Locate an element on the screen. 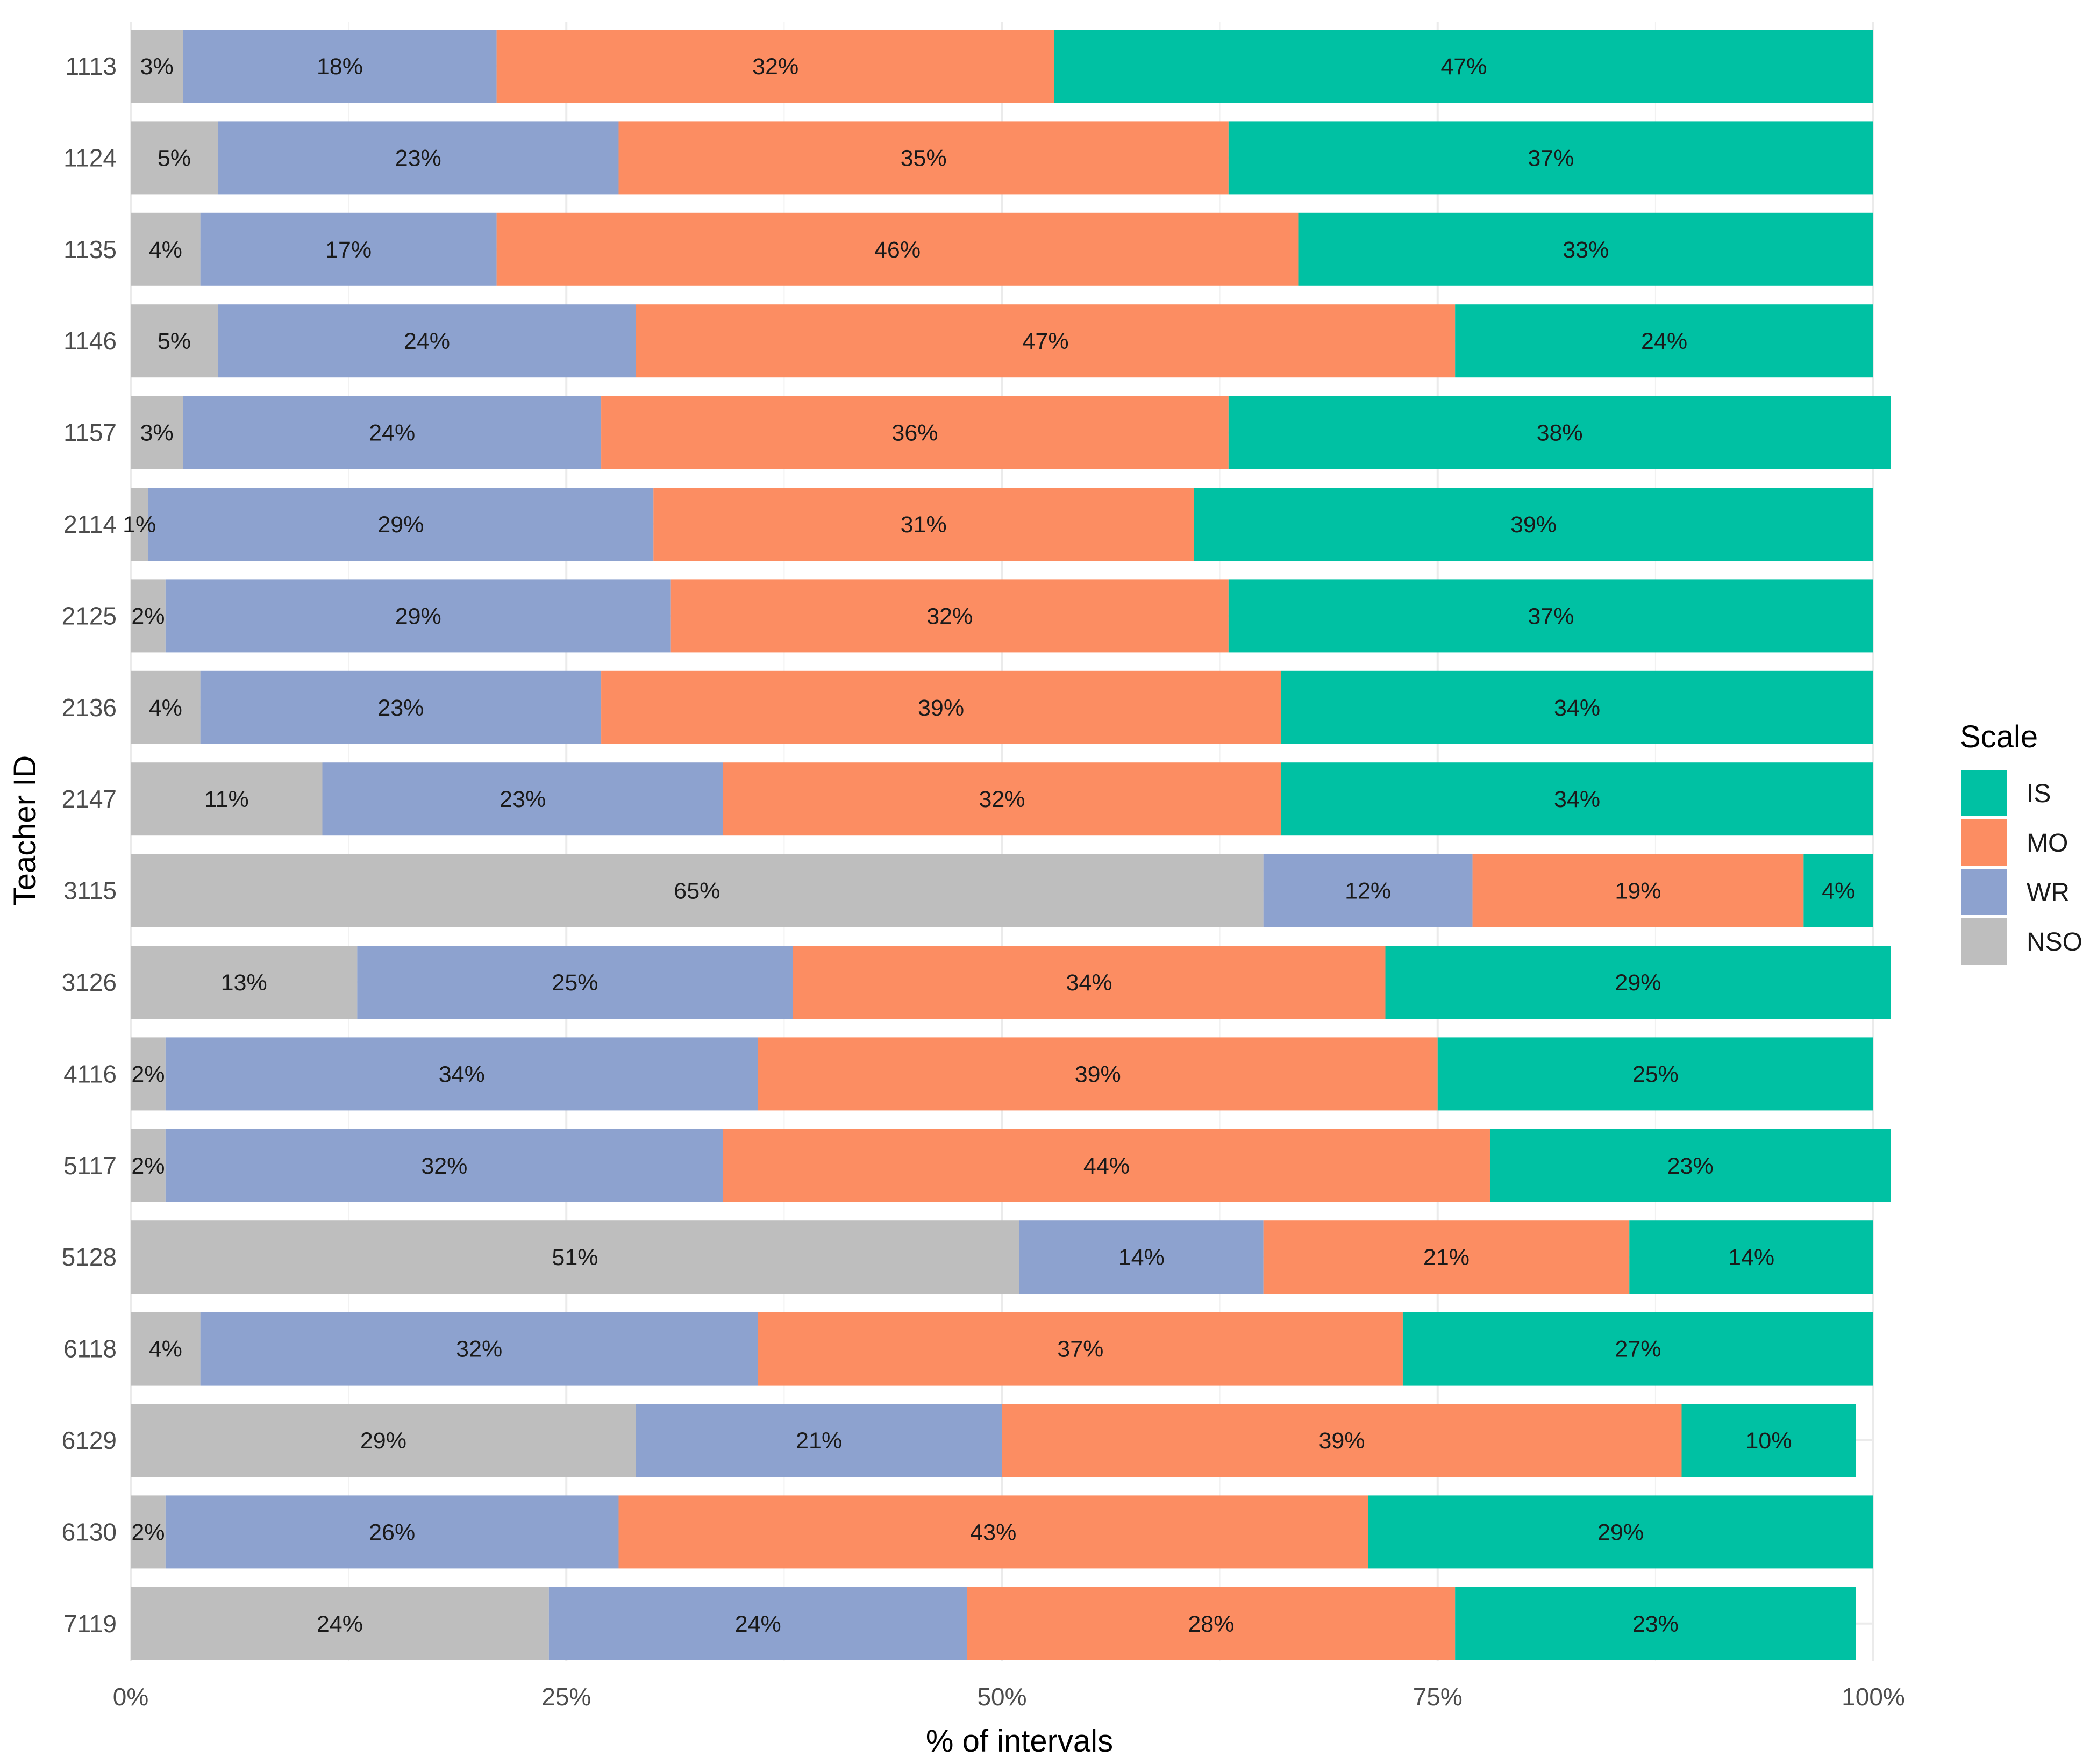 This screenshot has height=1764, width=2090. bar-label-wr-3115: 12% is located at coordinates (1368, 892).